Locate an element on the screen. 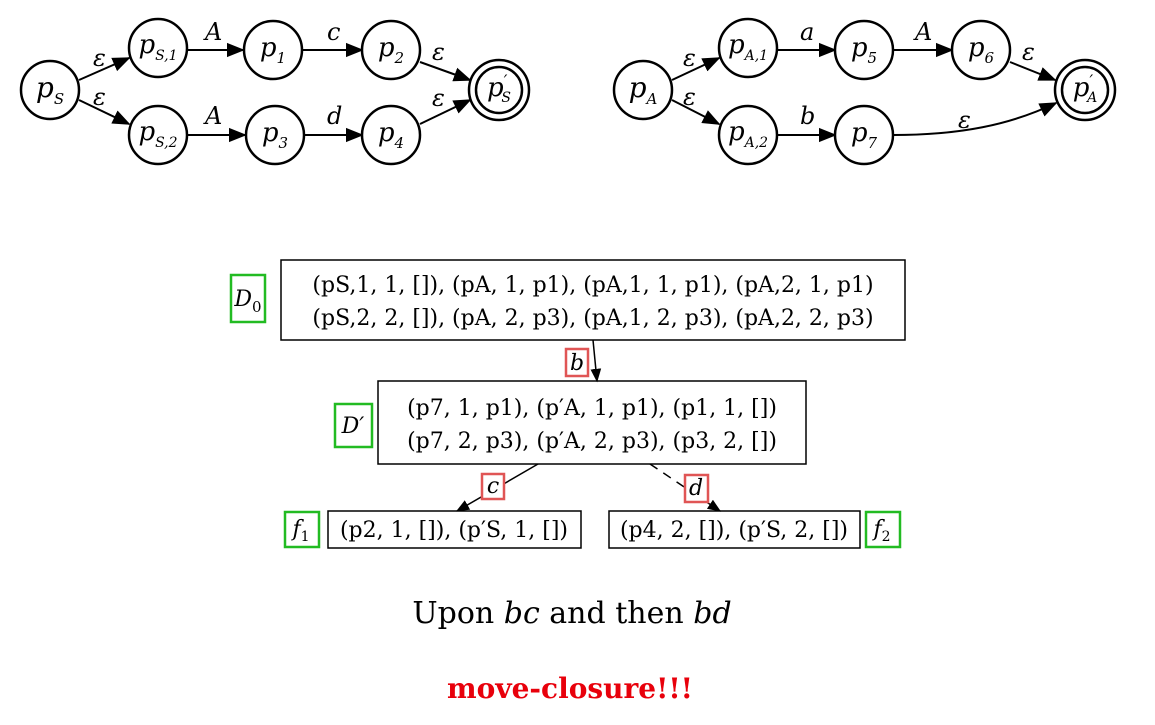 This screenshot has height=725, width=1155. state-label: p2 is located at coordinates (391, 50).